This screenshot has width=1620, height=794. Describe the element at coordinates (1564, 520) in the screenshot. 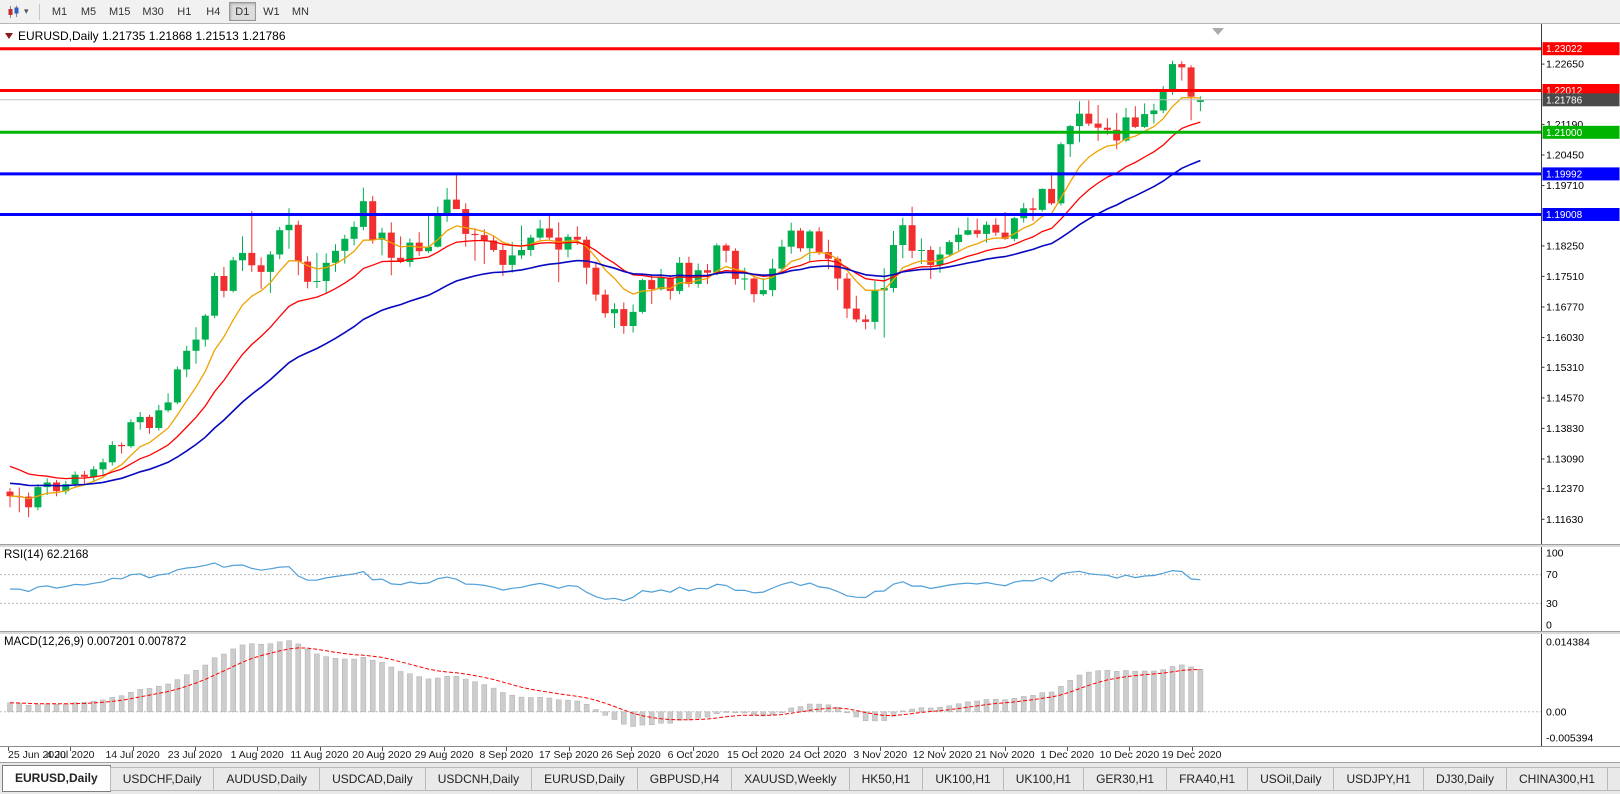

I see `svg-text: 1.11630` at that location.